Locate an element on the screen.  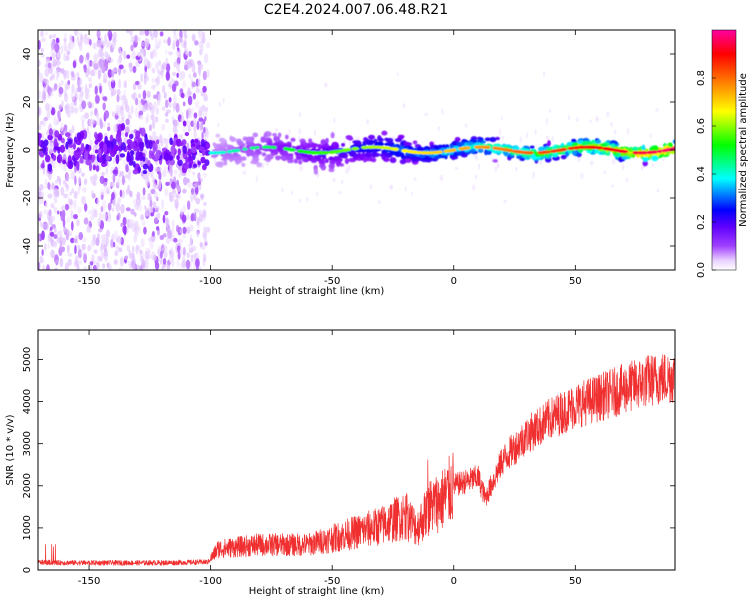
snr-yaxis-label: SNR (10 * v/v) is located at coordinates (10, 449).